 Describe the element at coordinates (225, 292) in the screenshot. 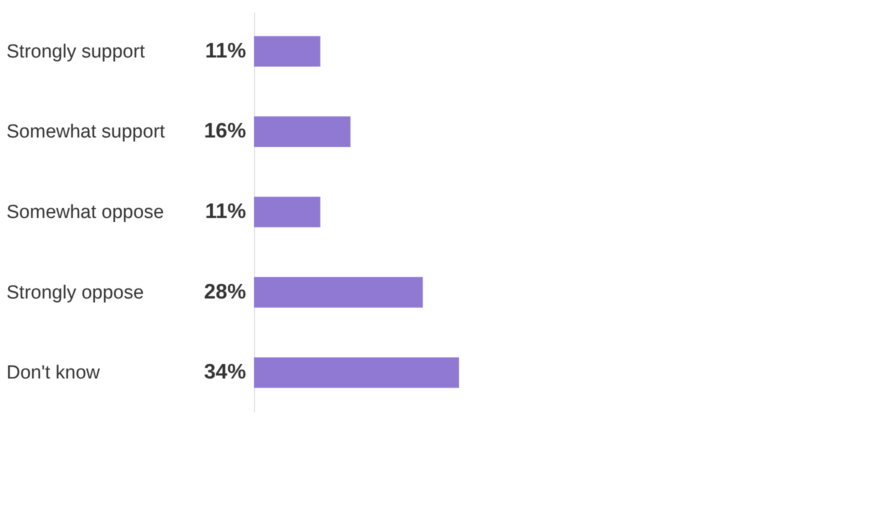

I see `data-label: 28%` at that location.